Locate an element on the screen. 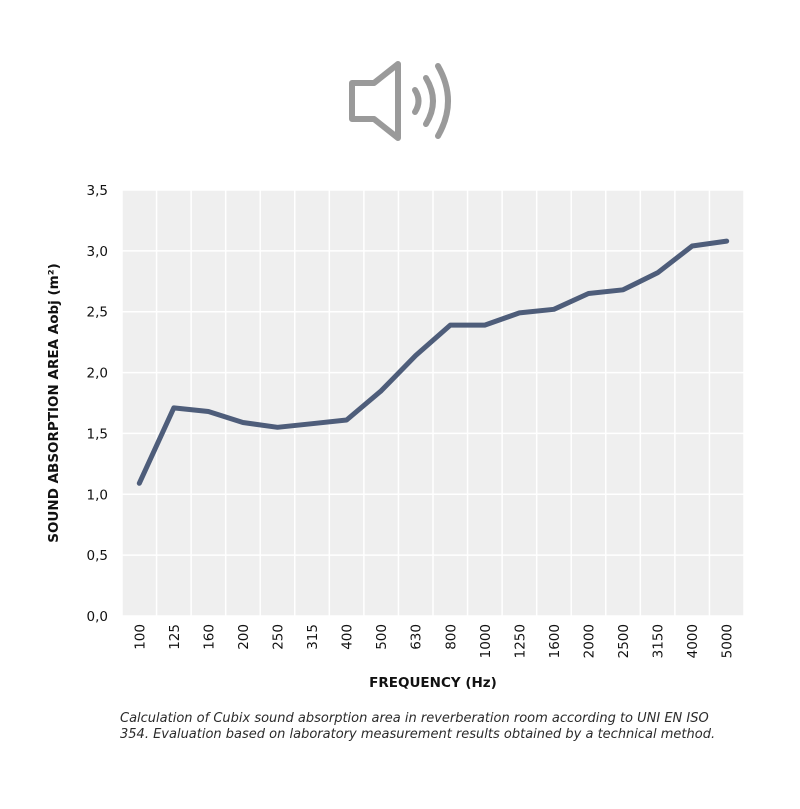 This screenshot has height=809, width=800. x-tick-label: 200 is located at coordinates (244, 637).